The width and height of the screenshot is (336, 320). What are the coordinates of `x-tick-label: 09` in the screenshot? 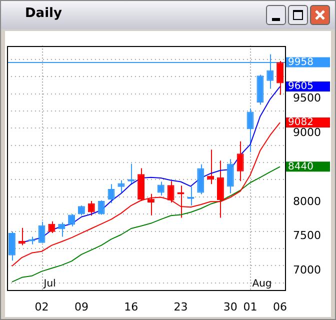 It's located at (81, 307).